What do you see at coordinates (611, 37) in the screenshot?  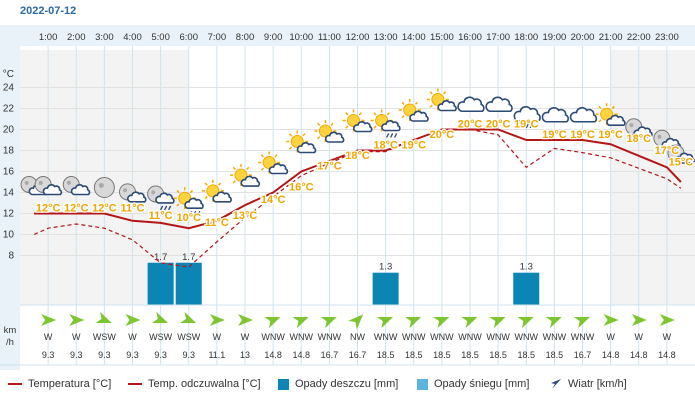 I see `hour-label: 21:00` at bounding box center [611, 37].